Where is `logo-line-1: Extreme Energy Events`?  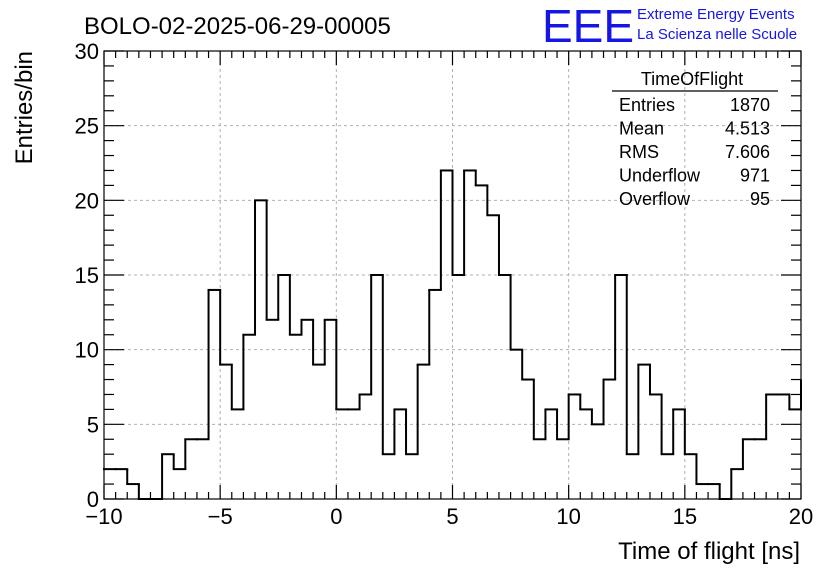
logo-line-1: Extreme Energy Events is located at coordinates (716, 14).